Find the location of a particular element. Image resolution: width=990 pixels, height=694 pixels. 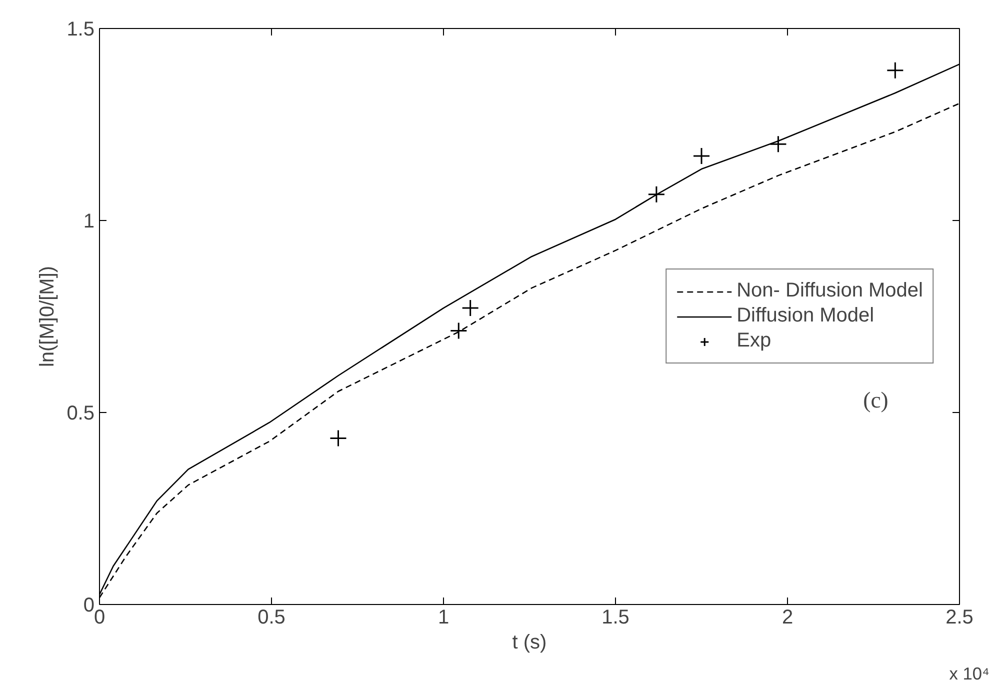

x-tick-label: 0.5 is located at coordinates (272, 617).